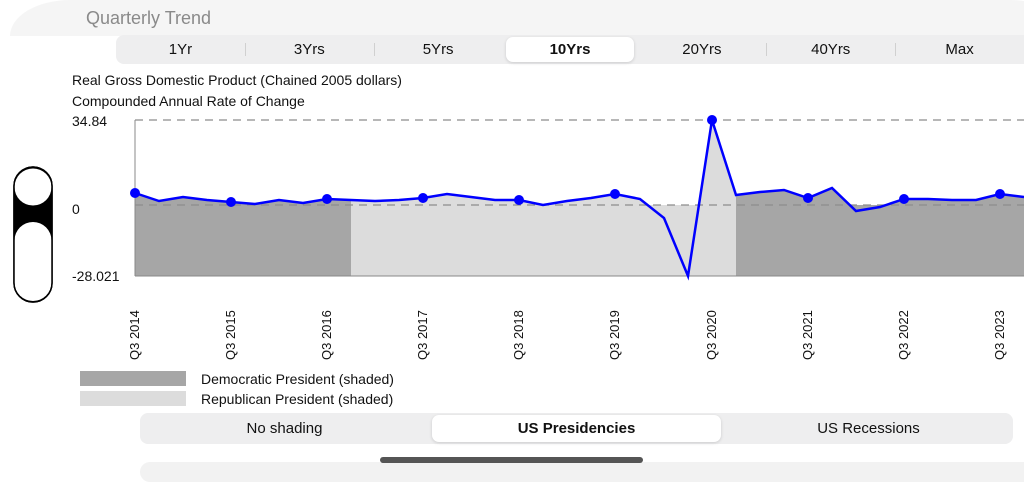 This screenshot has width=1024, height=482. I want to click on area-fill, so click(243, 199).